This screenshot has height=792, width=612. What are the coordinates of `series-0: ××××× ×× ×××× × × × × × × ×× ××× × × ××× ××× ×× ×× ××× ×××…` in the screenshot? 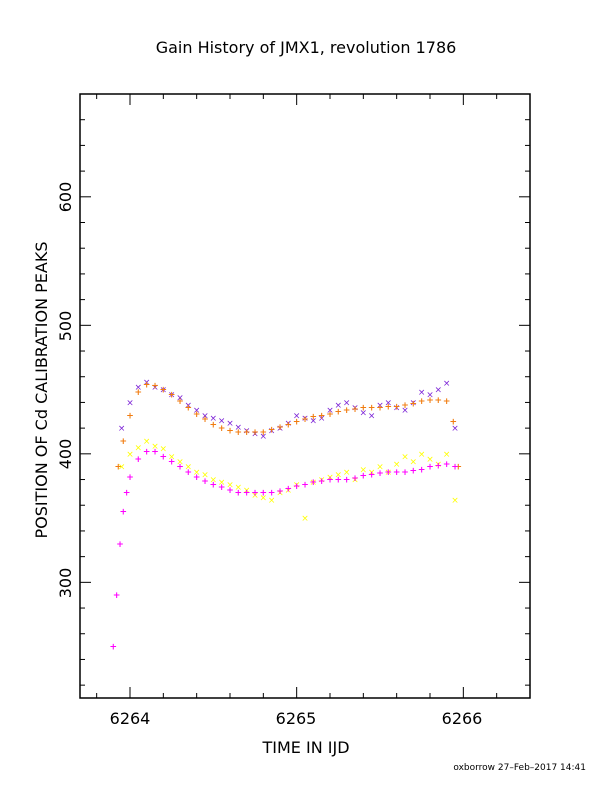 It's located at (288, 410).